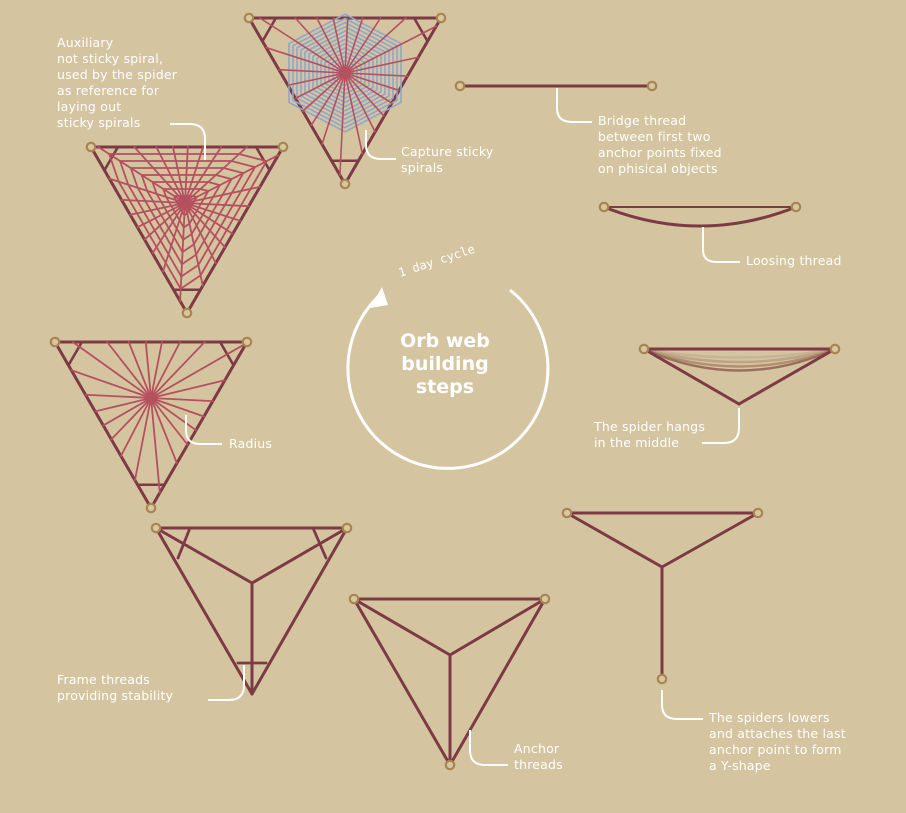 The height and width of the screenshot is (813, 906). I want to click on cycle-arc, so click(448, 379).